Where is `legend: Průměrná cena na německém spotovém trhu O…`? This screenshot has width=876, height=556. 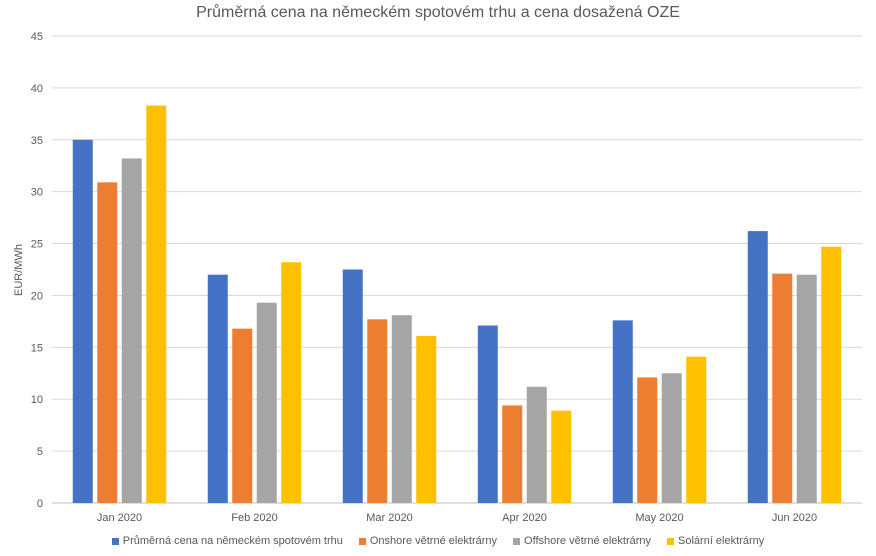 legend: Průměrná cena na německém spotovém trhu O… is located at coordinates (438, 541).